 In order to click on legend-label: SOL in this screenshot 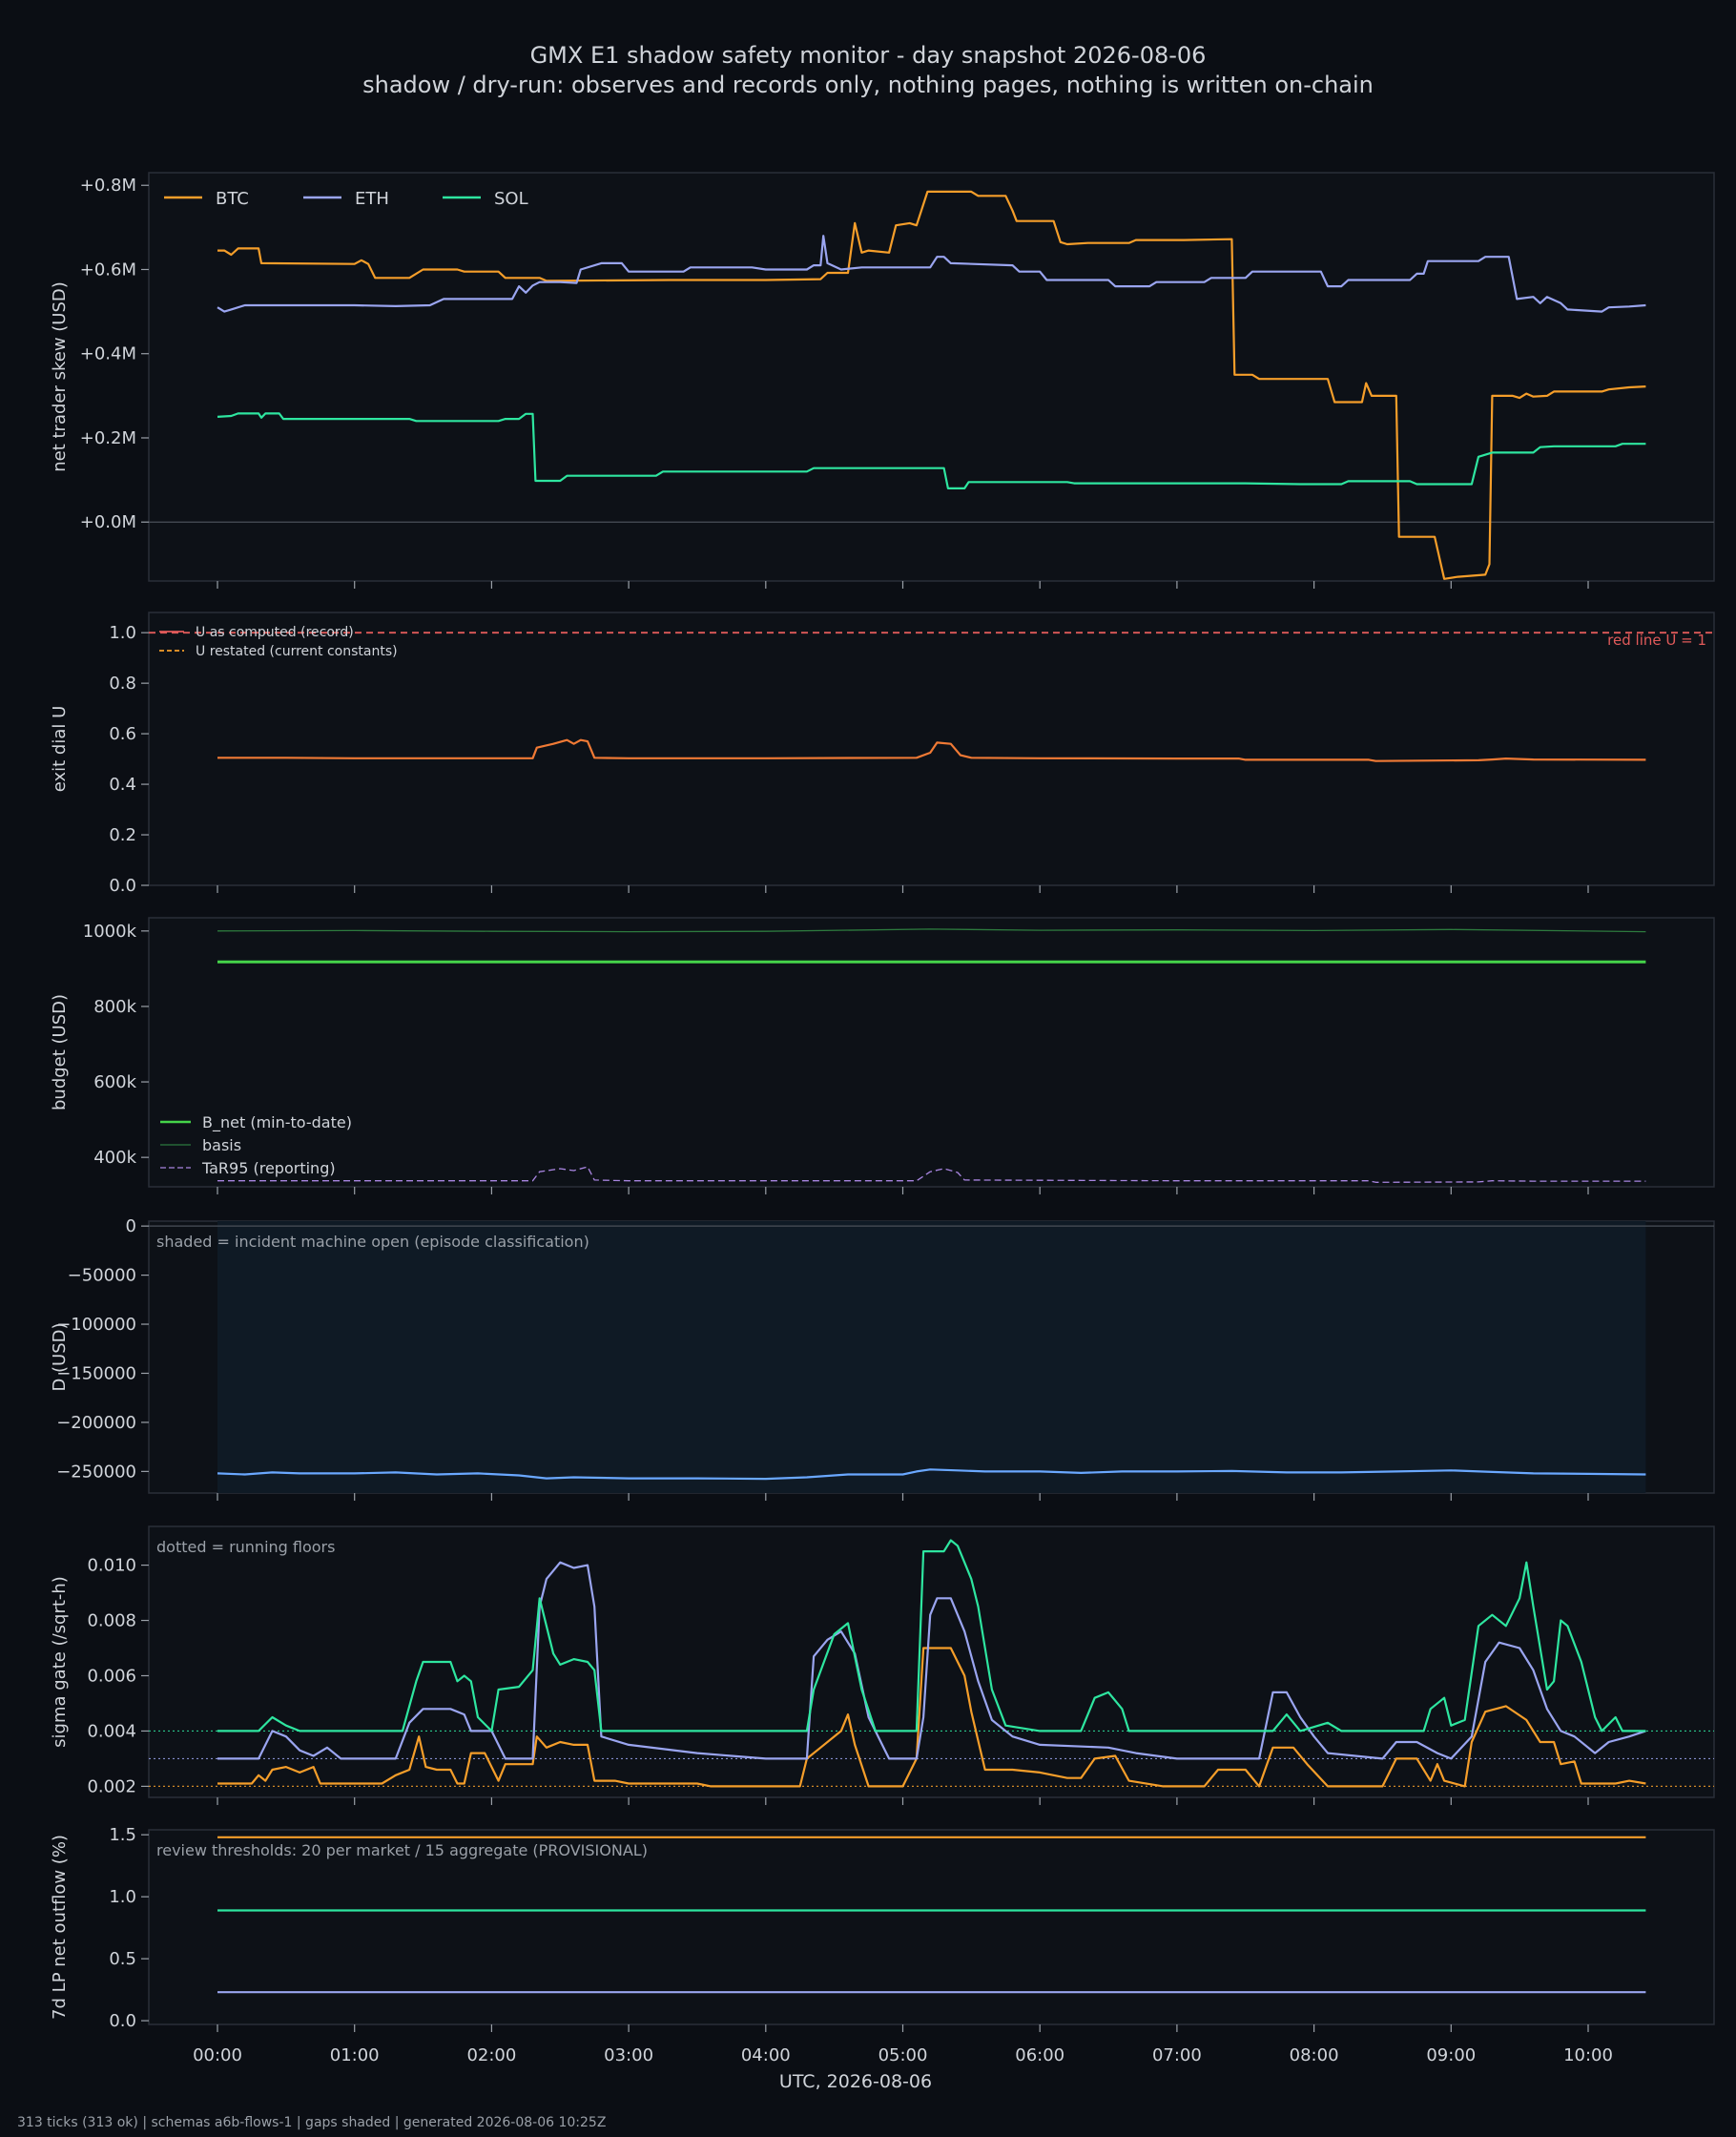, I will do `click(511, 199)`.